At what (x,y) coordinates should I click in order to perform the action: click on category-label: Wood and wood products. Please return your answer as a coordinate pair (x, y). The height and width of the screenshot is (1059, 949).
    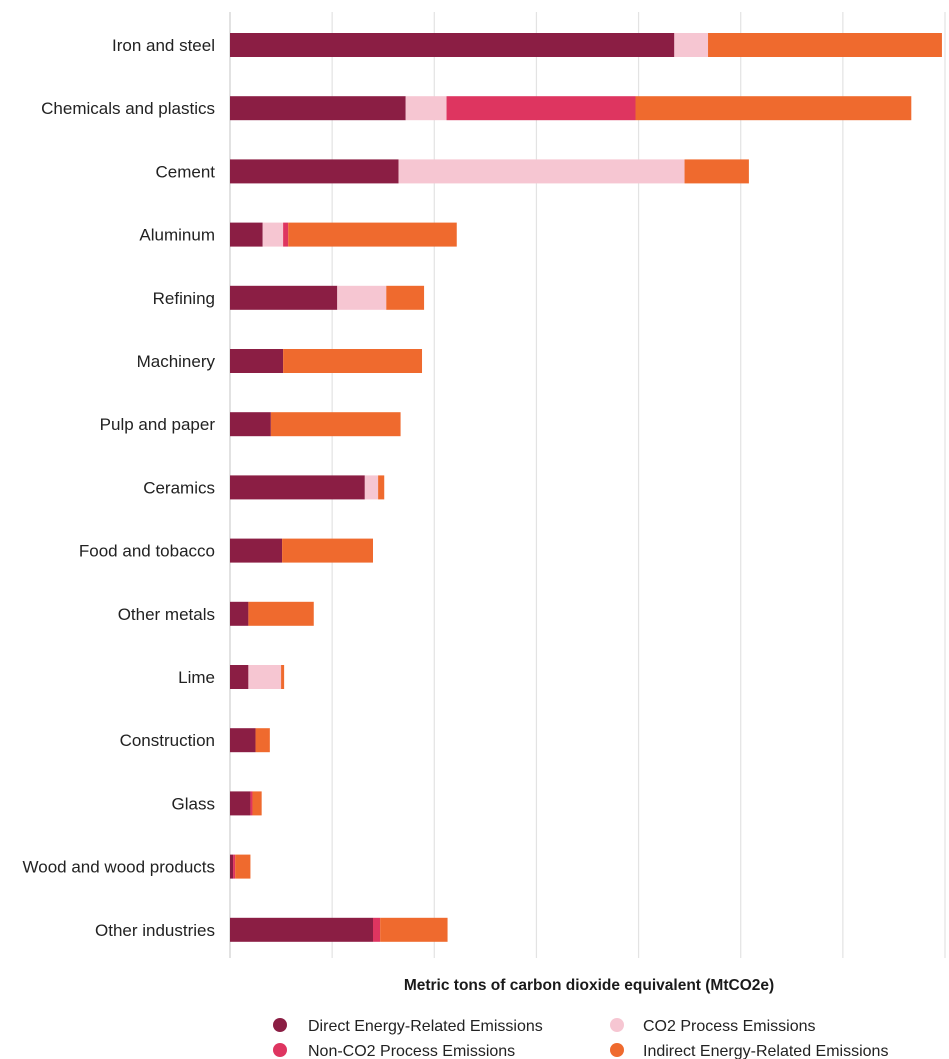
    Looking at the image, I should click on (119, 867).